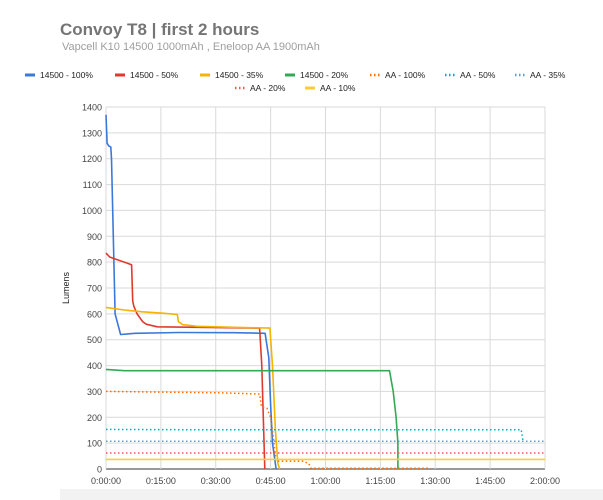 The height and width of the screenshot is (500, 603). Describe the element at coordinates (271, 481) in the screenshot. I see `x-tick-label: 0:45:00` at that location.